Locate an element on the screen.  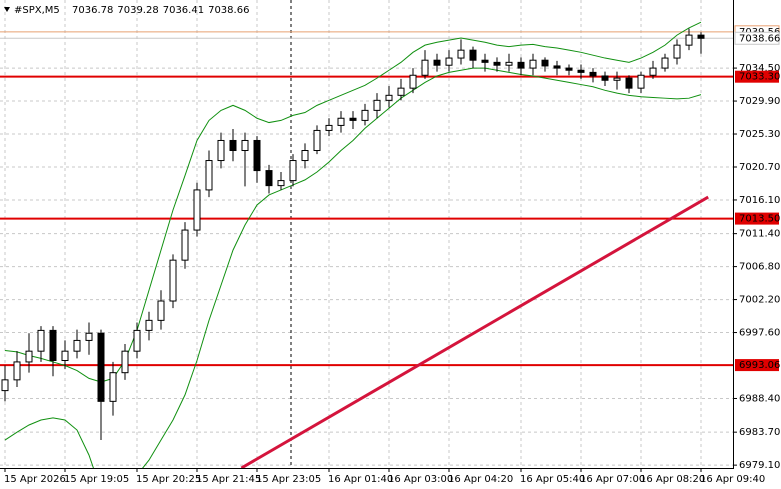
x-tick-label: 15 Apr 20:25 is located at coordinates (168, 479).